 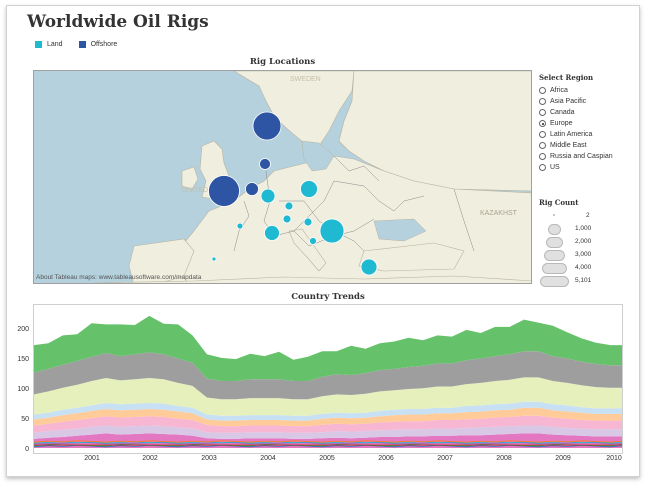 What do you see at coordinates (38, 44) in the screenshot?
I see `land-swatch` at bounding box center [38, 44].